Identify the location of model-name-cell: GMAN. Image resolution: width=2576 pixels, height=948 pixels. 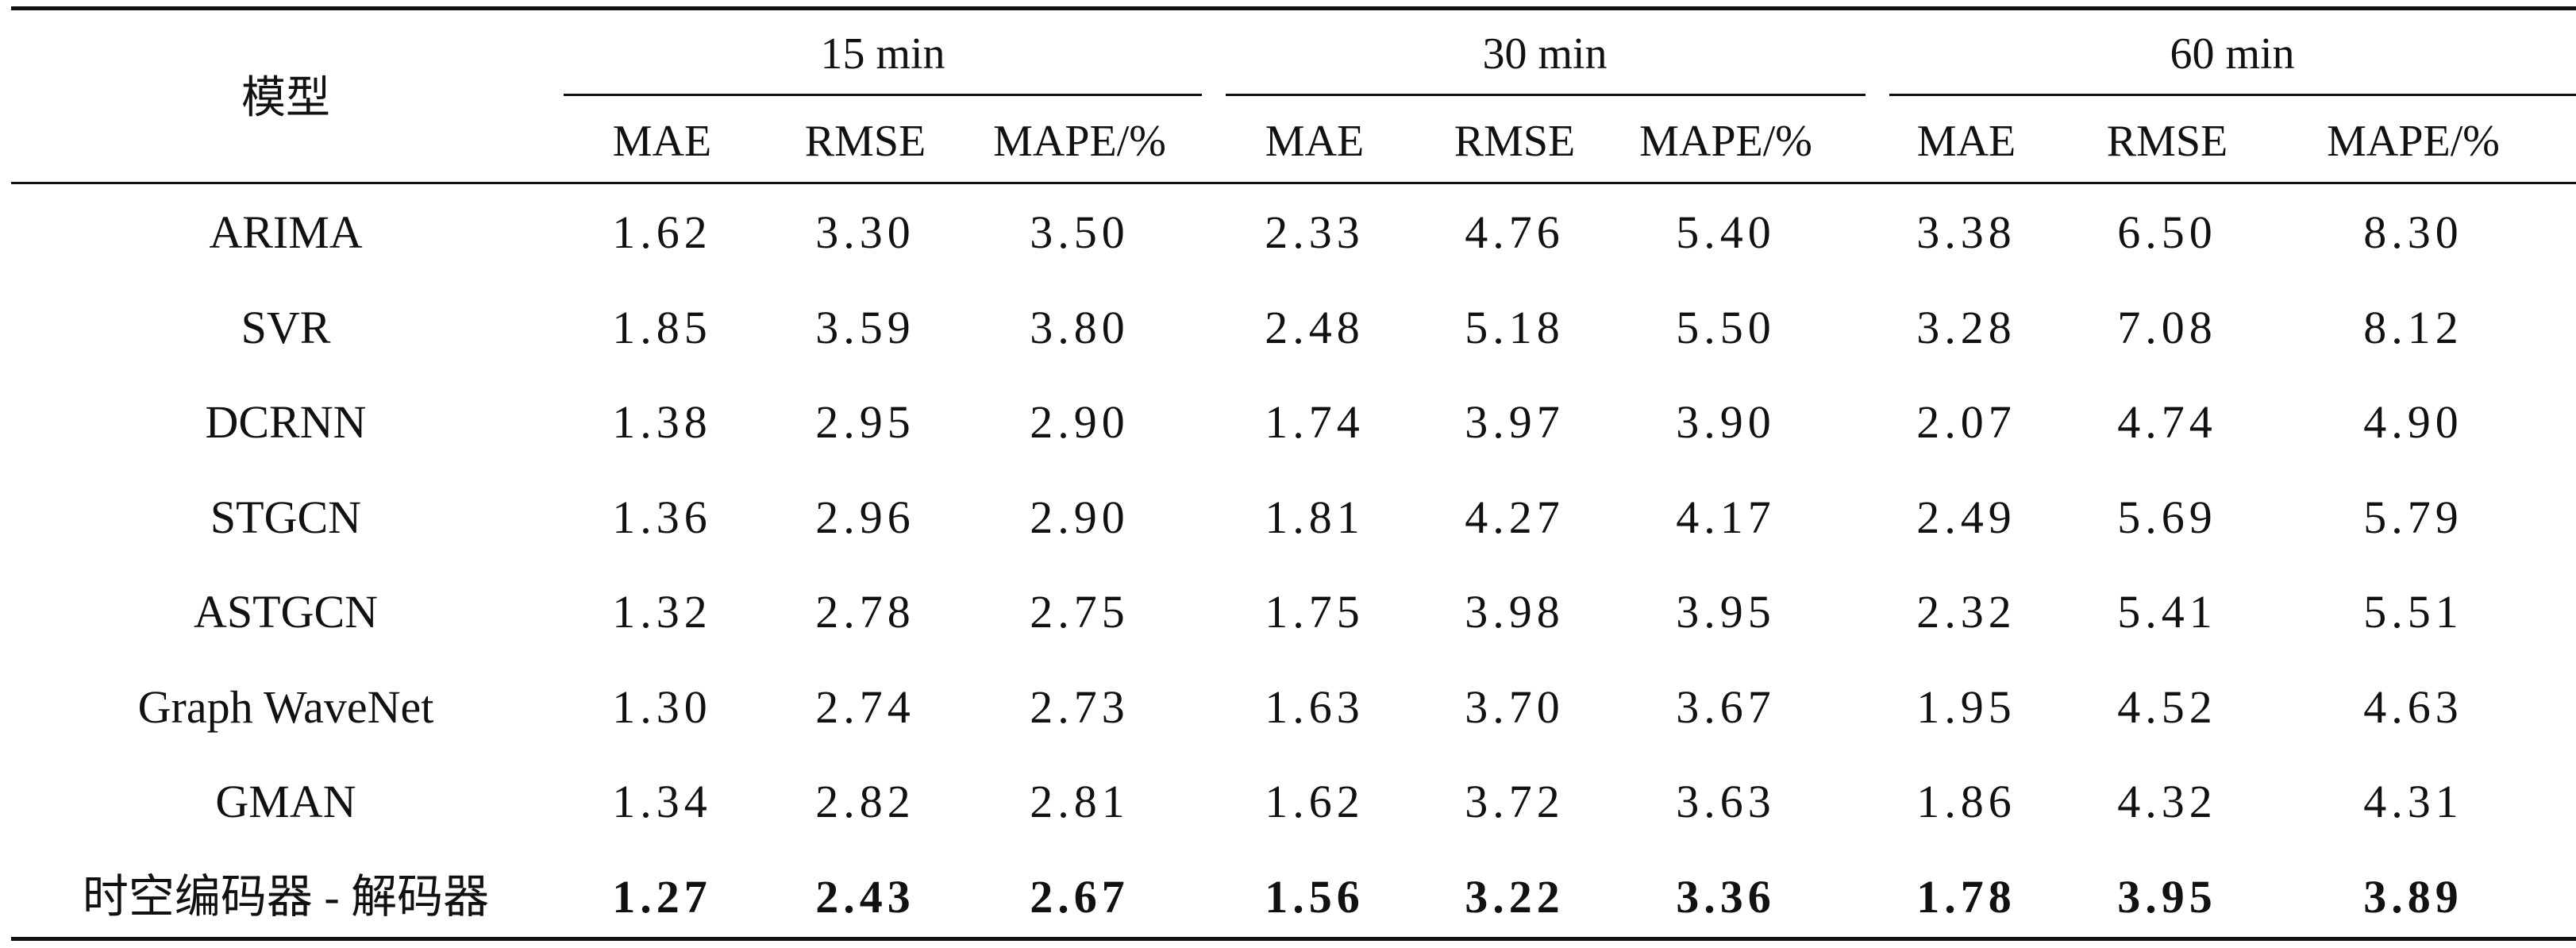
(285, 801).